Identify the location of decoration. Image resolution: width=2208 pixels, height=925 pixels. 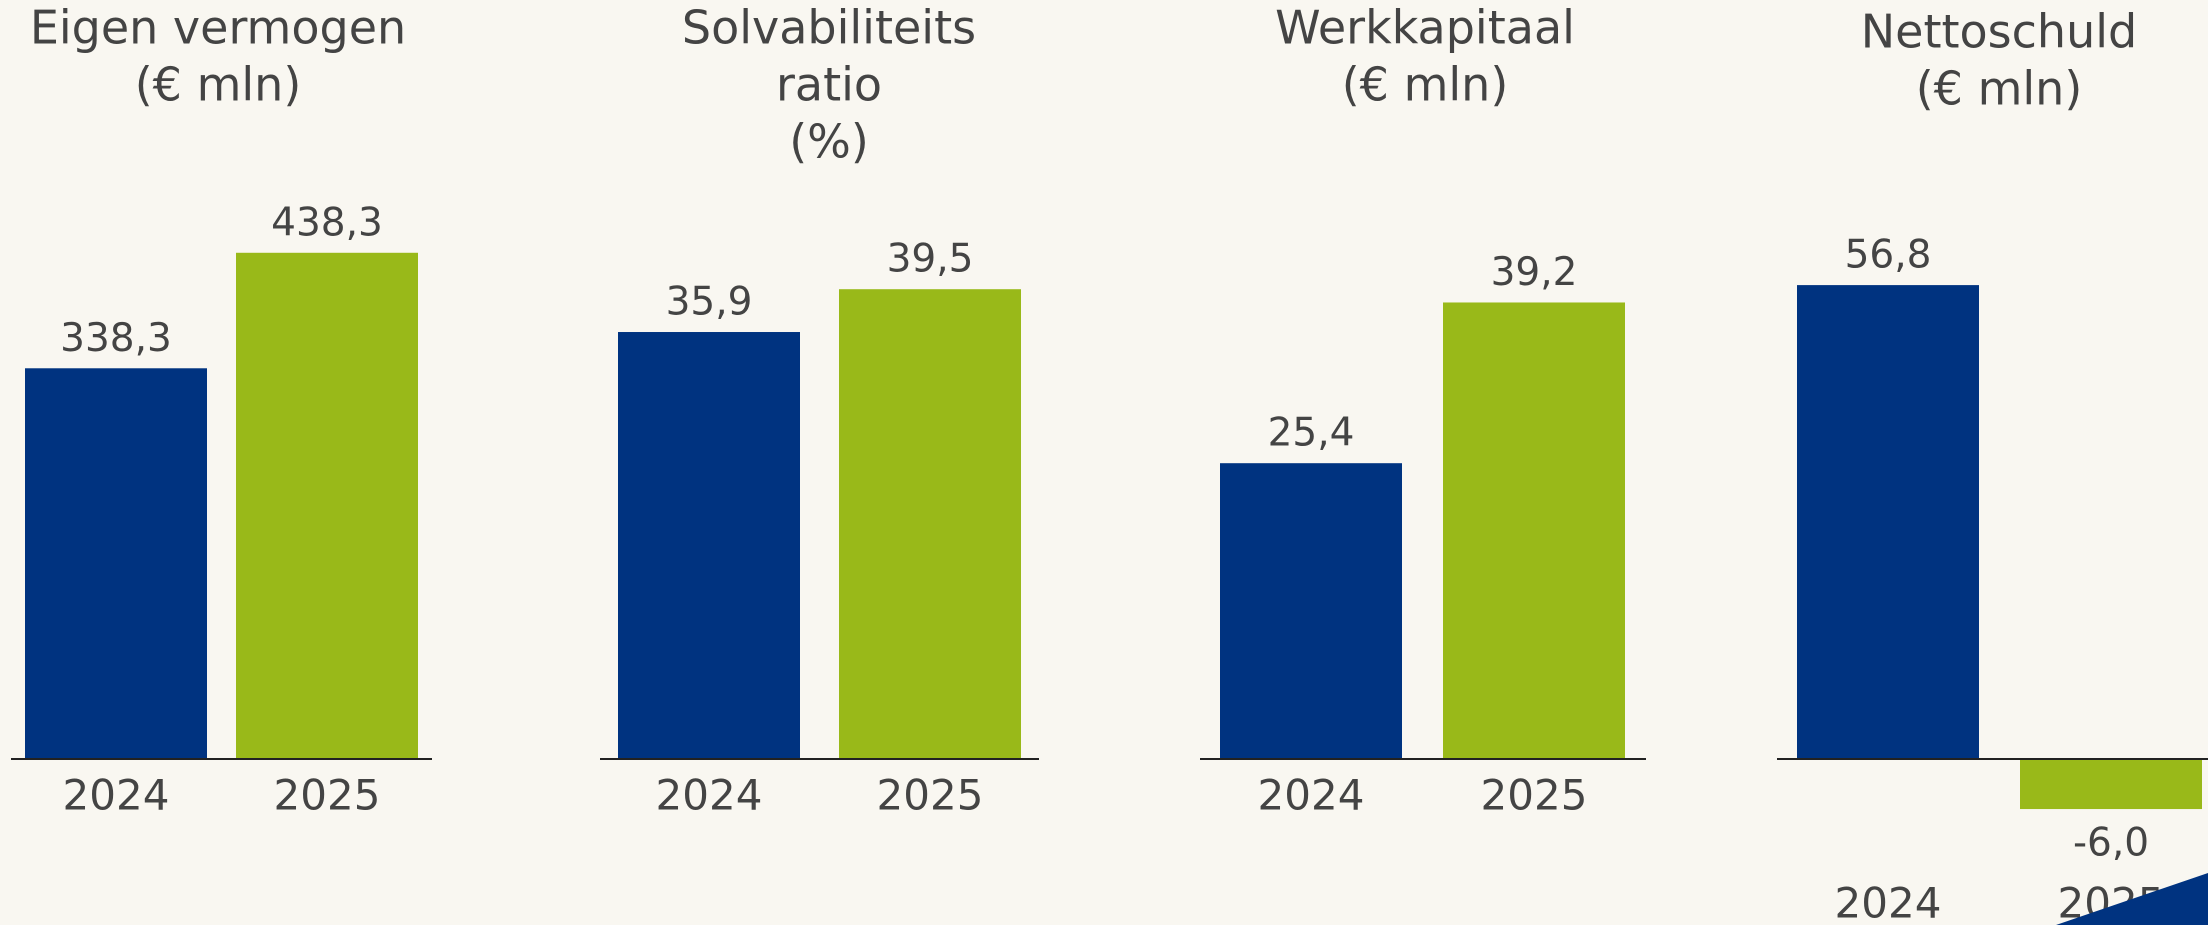
(2132, 899).